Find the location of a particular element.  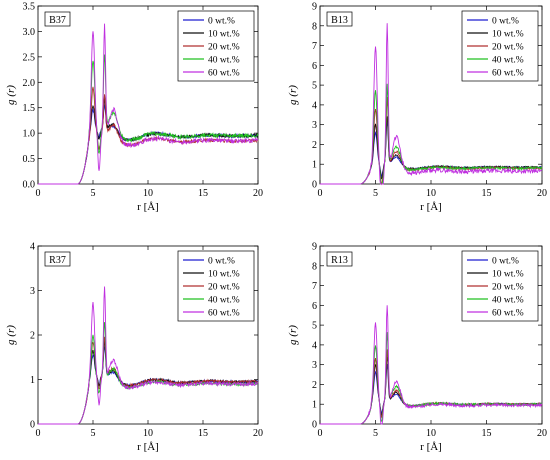

y-tick-label: 7 is located at coordinates (314, 46).